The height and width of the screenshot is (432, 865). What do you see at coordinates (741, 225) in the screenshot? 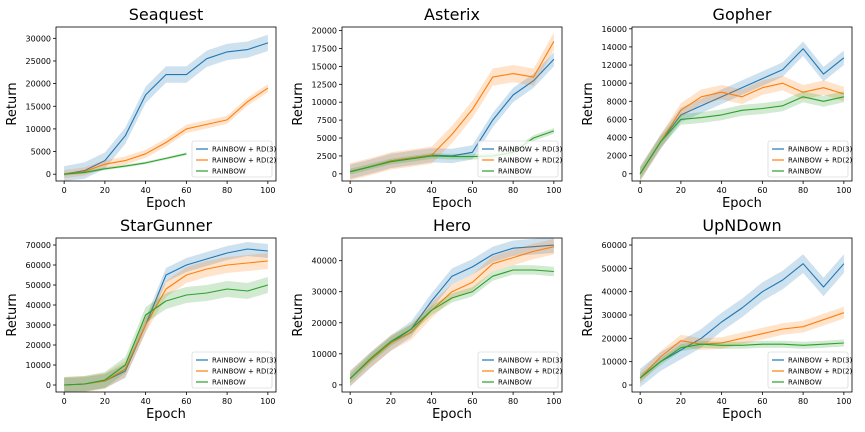
I see `chart-title: UpNDown` at bounding box center [741, 225].